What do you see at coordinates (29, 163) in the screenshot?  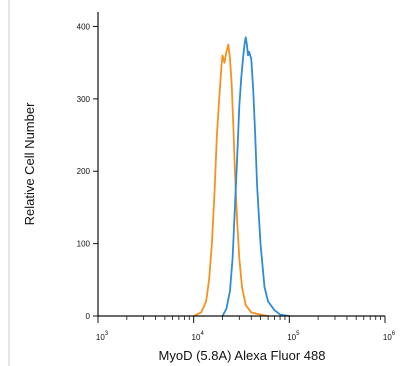 I see `y-axis-title: Relative Cell Number` at bounding box center [29, 163].